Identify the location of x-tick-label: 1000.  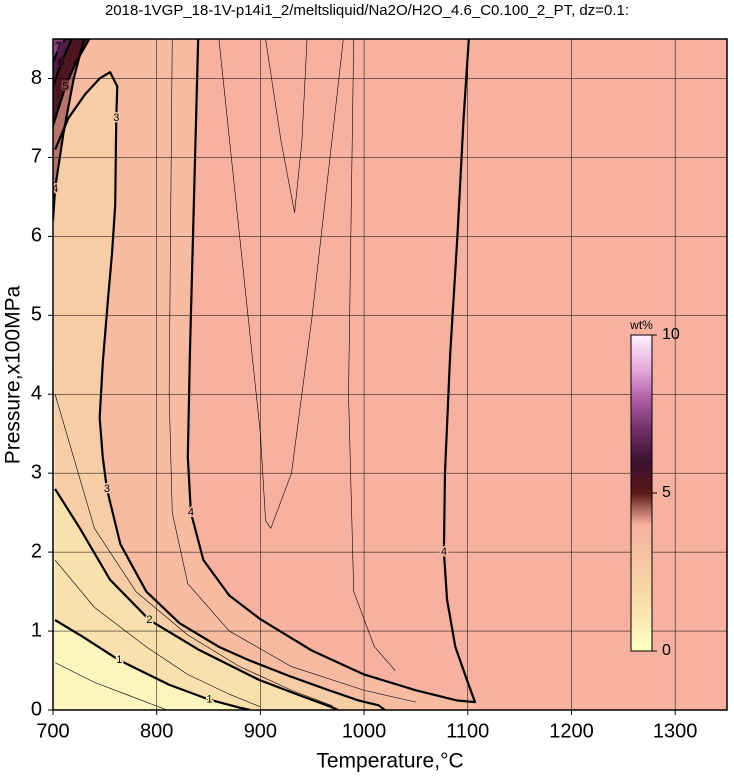
(364, 731).